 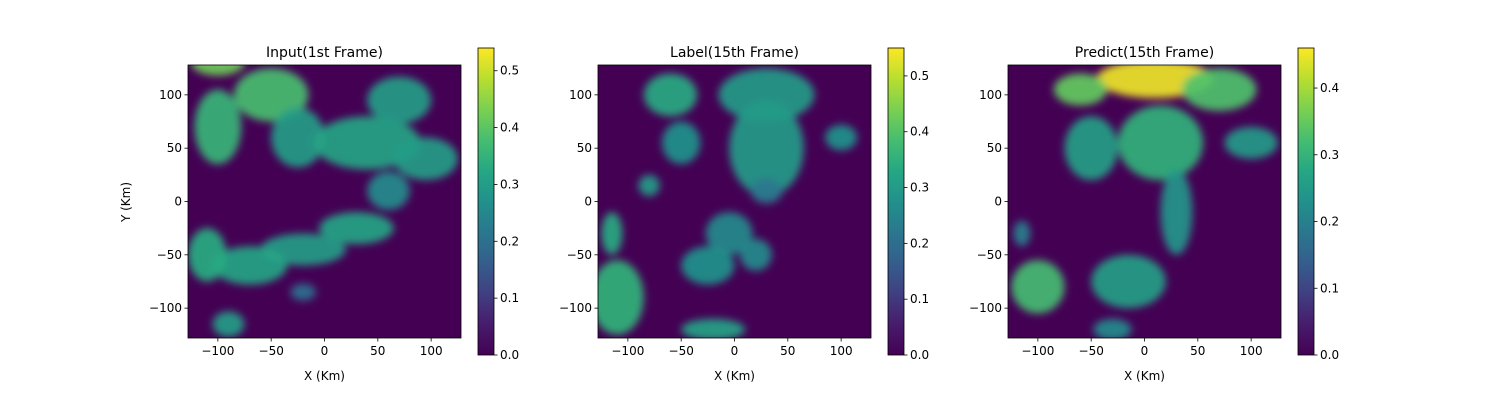 What do you see at coordinates (324, 53) in the screenshot?
I see `panel-title: Input(1st Frame)` at bounding box center [324, 53].